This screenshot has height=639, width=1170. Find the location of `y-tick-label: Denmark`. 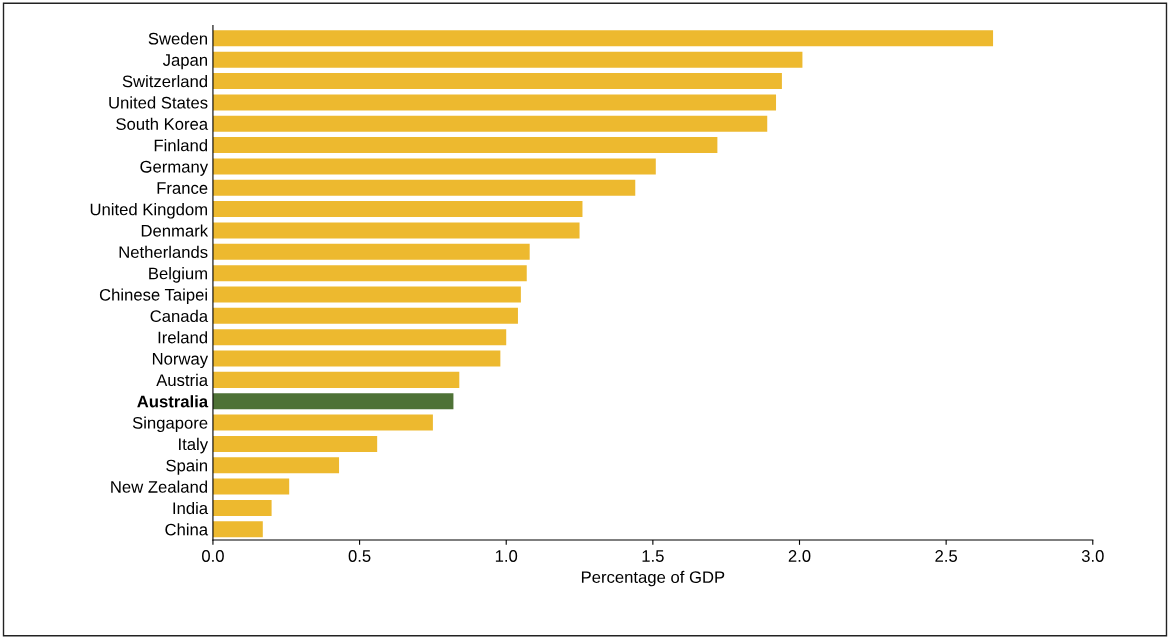

y-tick-label: Denmark is located at coordinates (175, 230).